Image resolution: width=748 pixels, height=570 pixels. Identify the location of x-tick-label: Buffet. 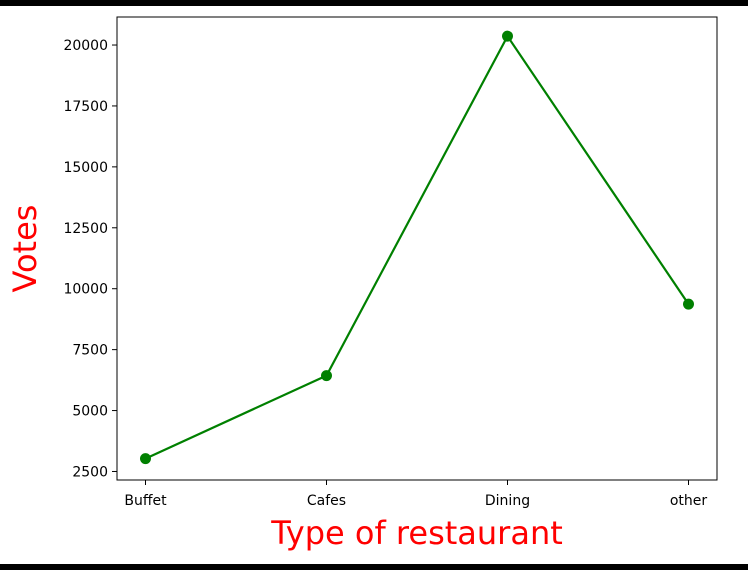
(145, 501).